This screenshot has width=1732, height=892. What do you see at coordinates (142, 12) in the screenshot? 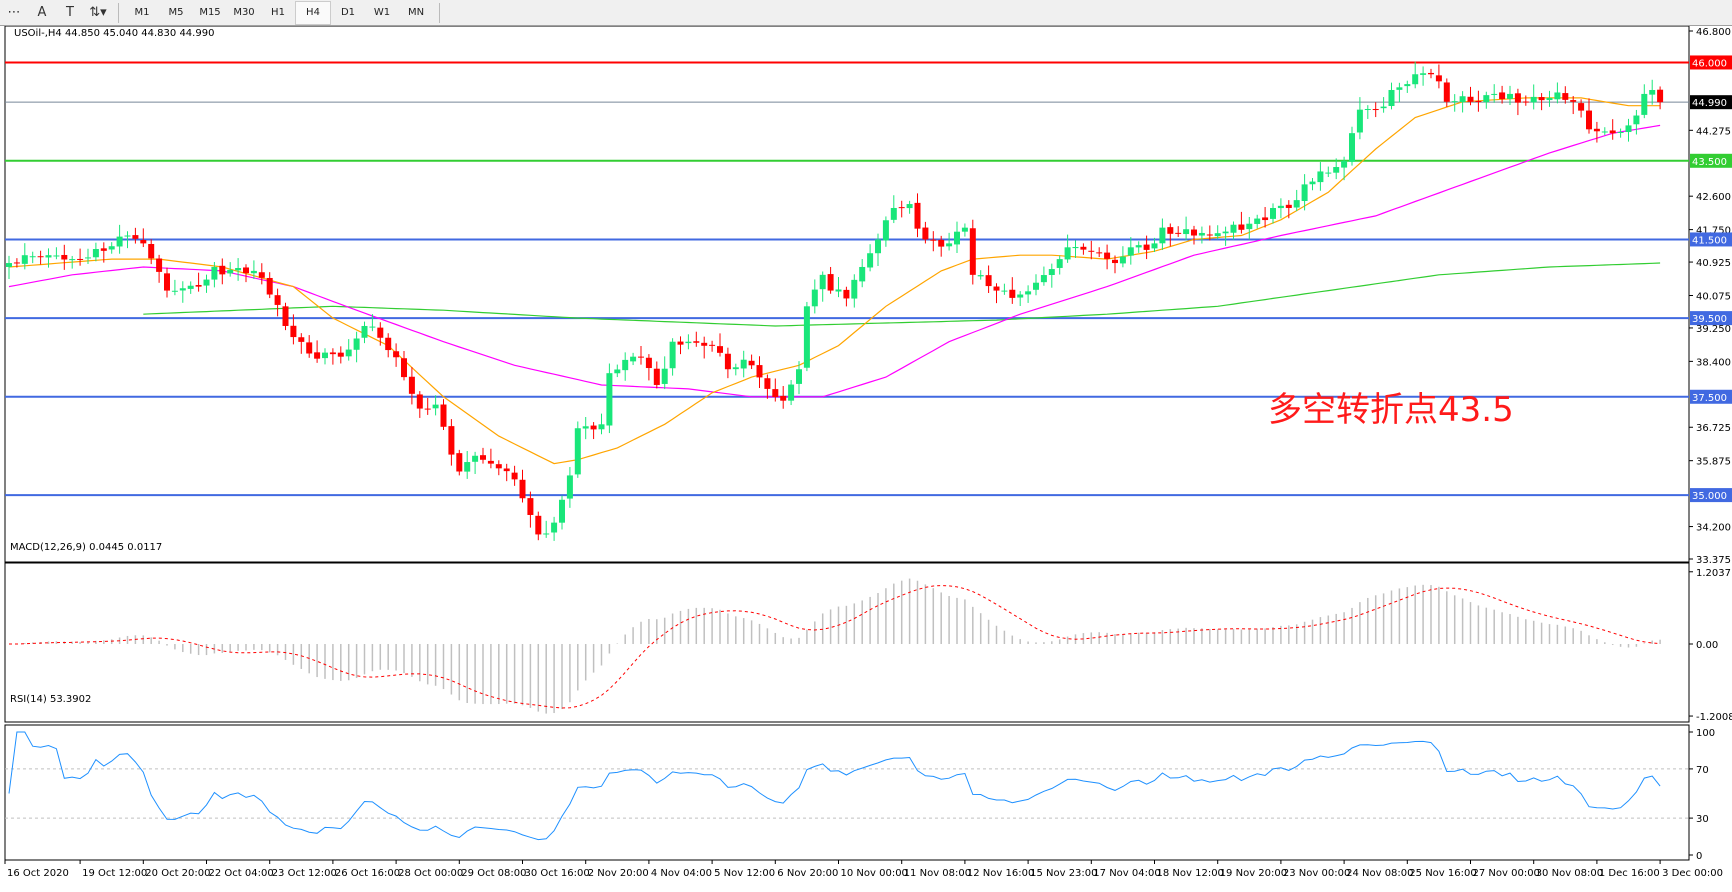
I see `timeframe-m1: M1` at bounding box center [142, 12].